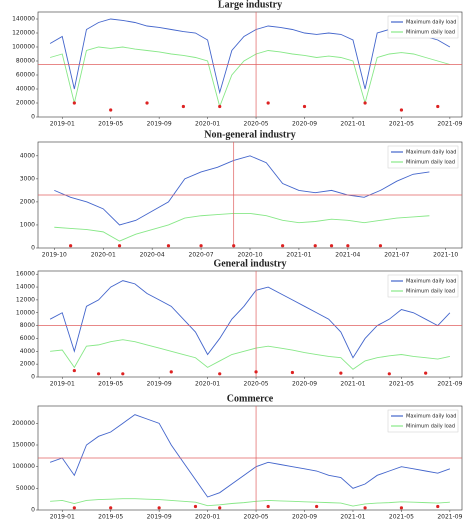 The height and width of the screenshot is (532, 474). I want to click on y-tick-label: 3000, so click(27, 178).